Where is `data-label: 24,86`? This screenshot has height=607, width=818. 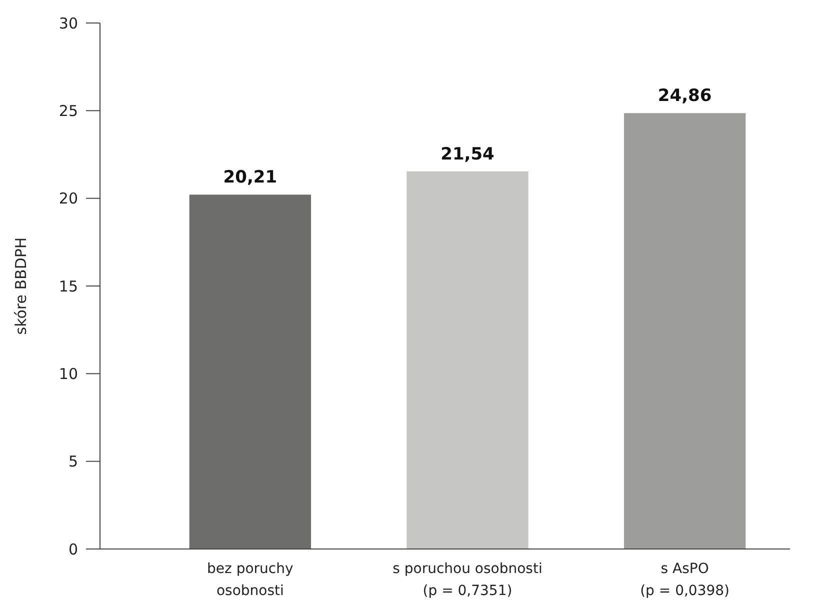 data-label: 24,86 is located at coordinates (685, 96).